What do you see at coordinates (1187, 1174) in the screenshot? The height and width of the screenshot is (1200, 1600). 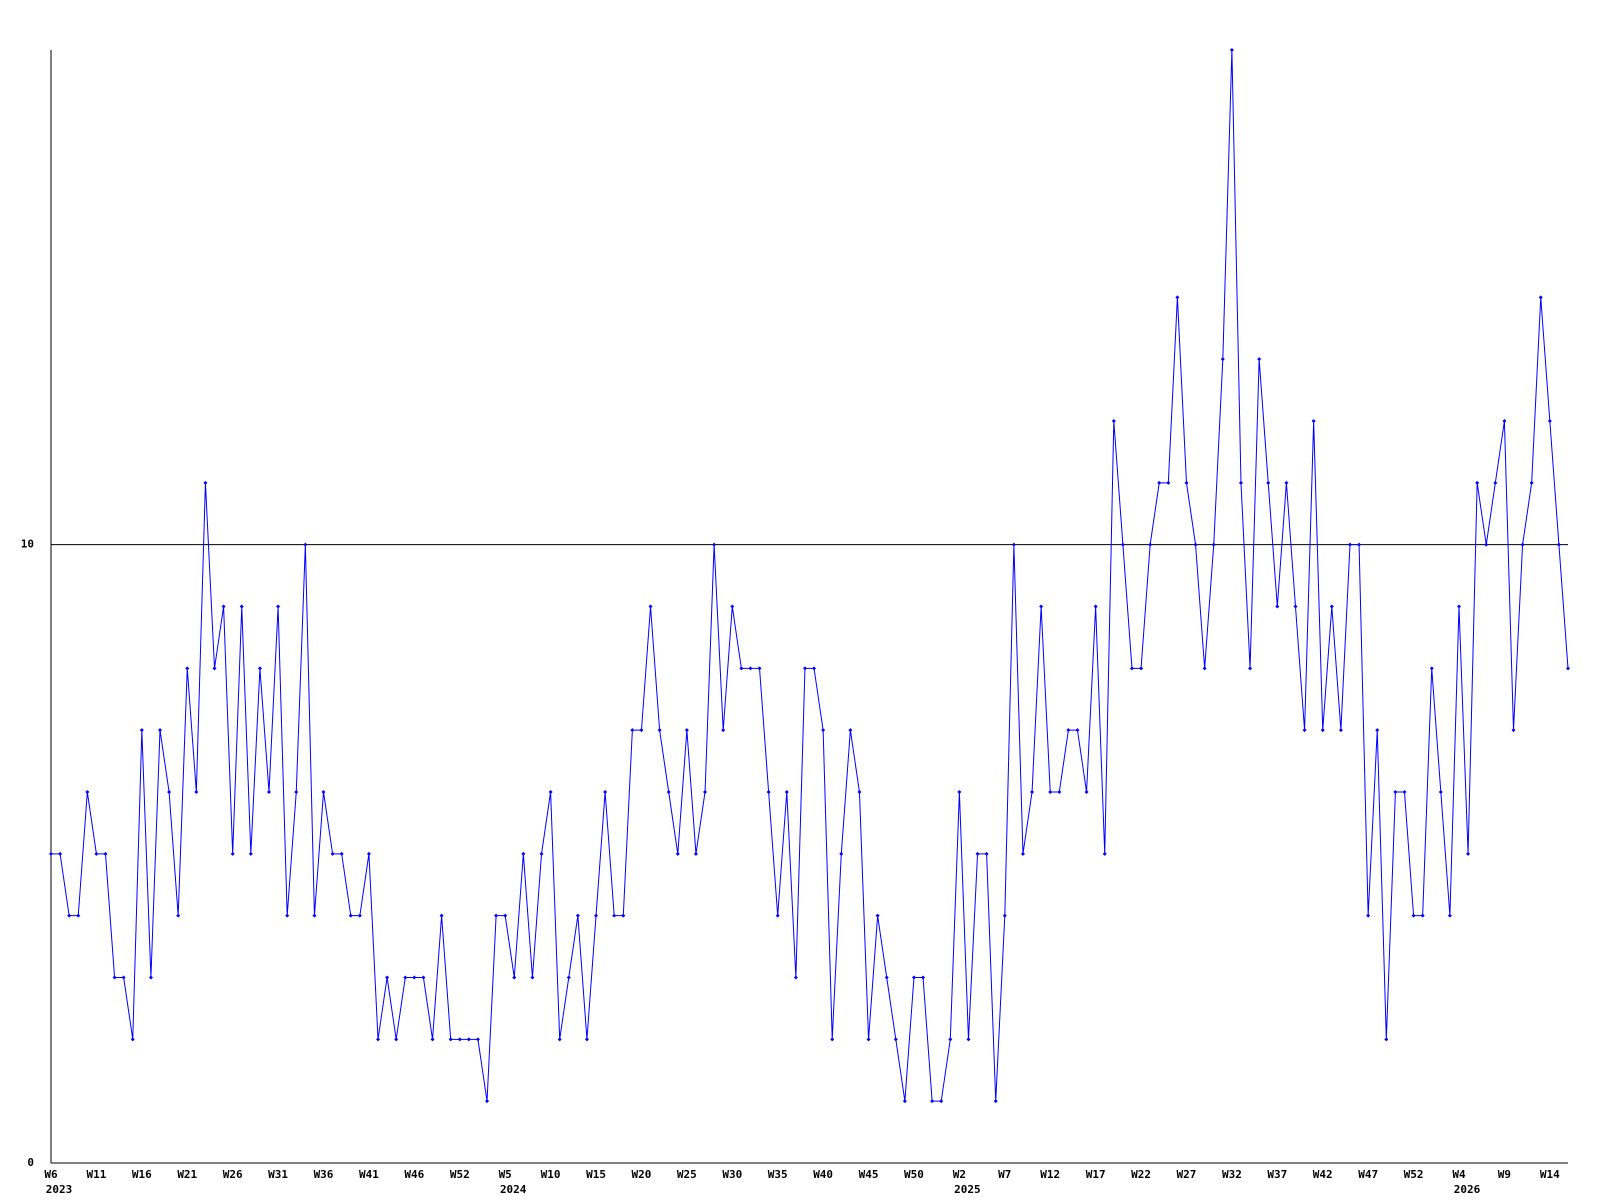 I see `x-tick-label: W27` at bounding box center [1187, 1174].